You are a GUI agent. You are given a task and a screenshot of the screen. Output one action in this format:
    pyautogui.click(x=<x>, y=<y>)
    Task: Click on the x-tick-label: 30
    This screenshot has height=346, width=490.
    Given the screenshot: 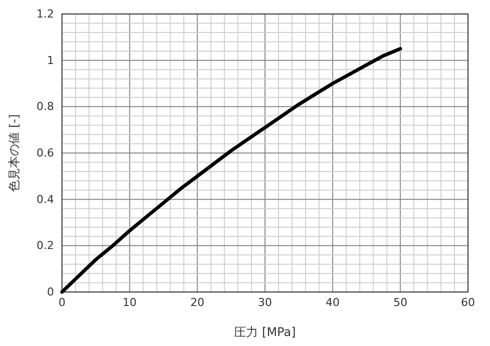 What is the action you would take?
    pyautogui.click(x=265, y=302)
    